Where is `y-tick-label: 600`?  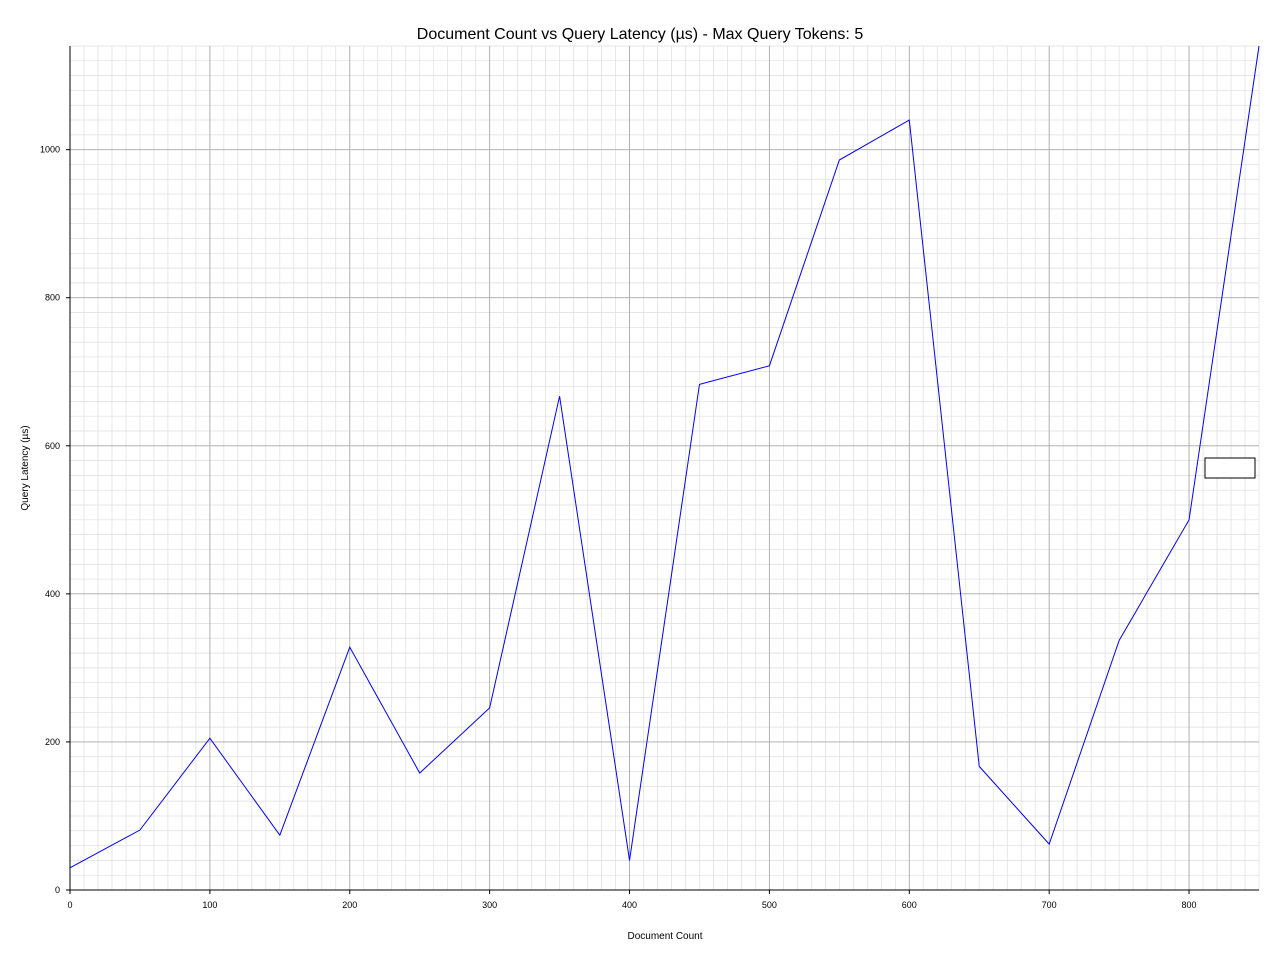 y-tick-label: 600 is located at coordinates (52, 446).